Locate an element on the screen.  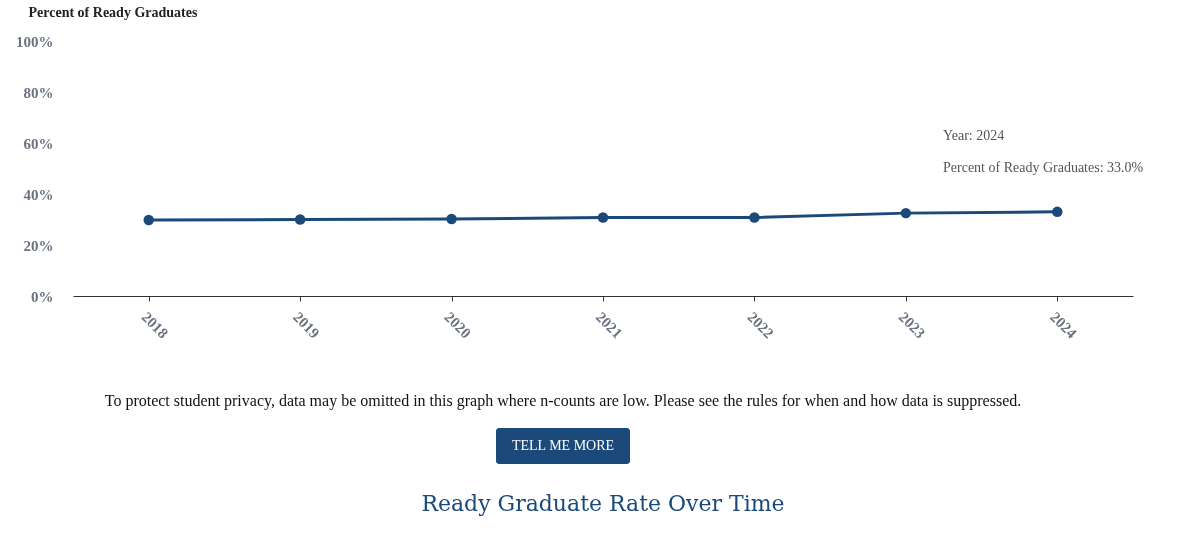
text: Ready Graduate Rate Over Time is located at coordinates (603, 503).